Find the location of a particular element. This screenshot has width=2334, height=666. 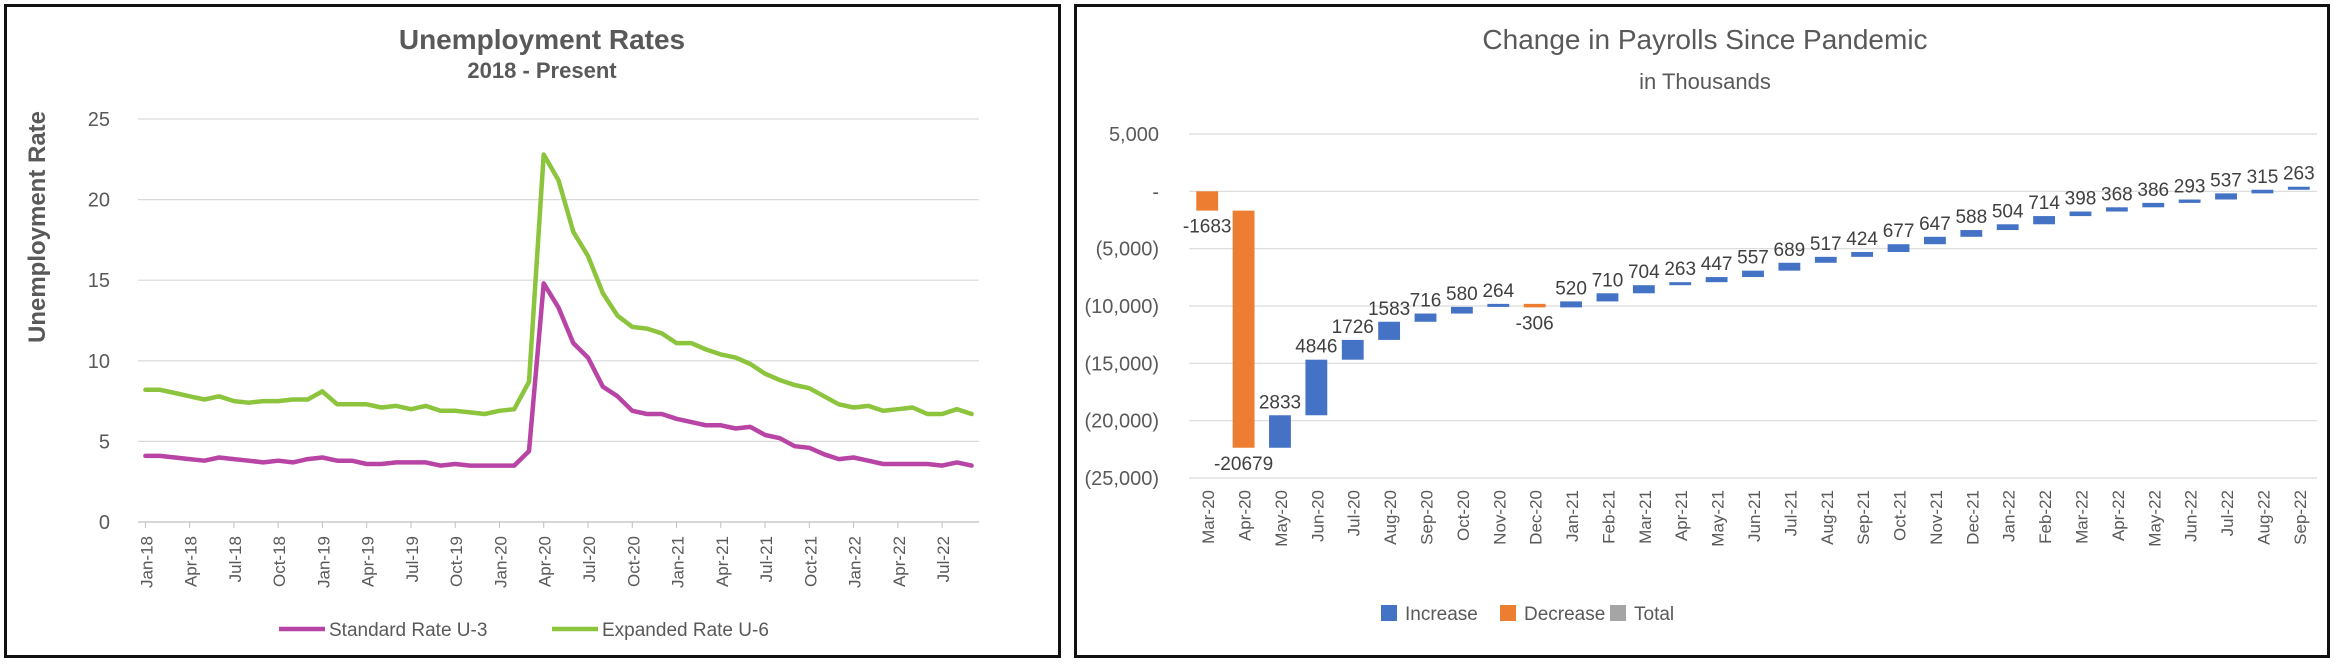

data-label: 689 is located at coordinates (1790, 250).